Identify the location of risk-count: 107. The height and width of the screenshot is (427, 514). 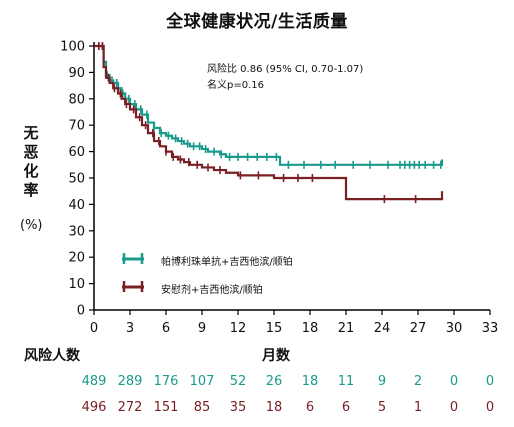
(202, 381).